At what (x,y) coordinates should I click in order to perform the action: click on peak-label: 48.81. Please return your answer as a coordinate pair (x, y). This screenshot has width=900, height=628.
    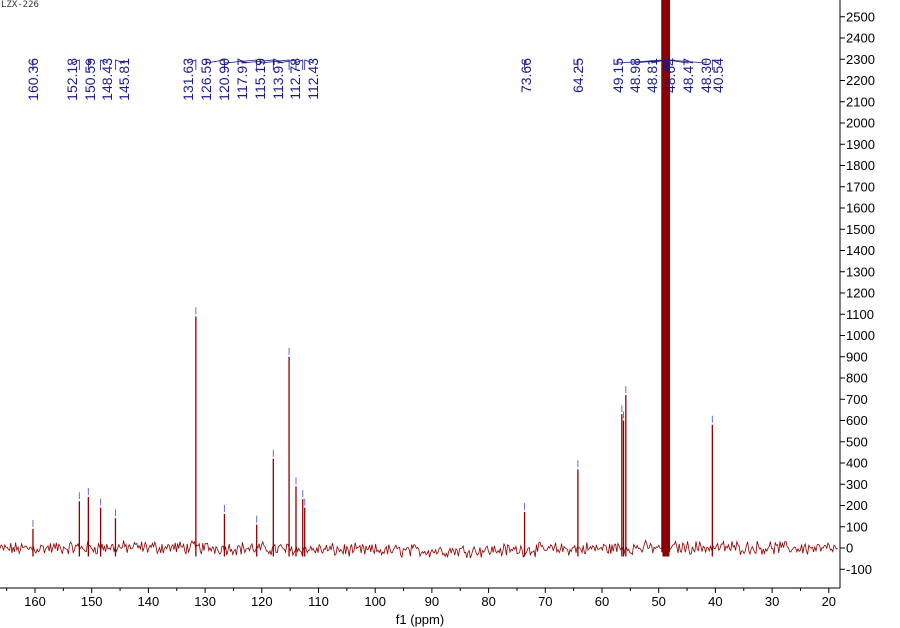
    Looking at the image, I should click on (652, 75).